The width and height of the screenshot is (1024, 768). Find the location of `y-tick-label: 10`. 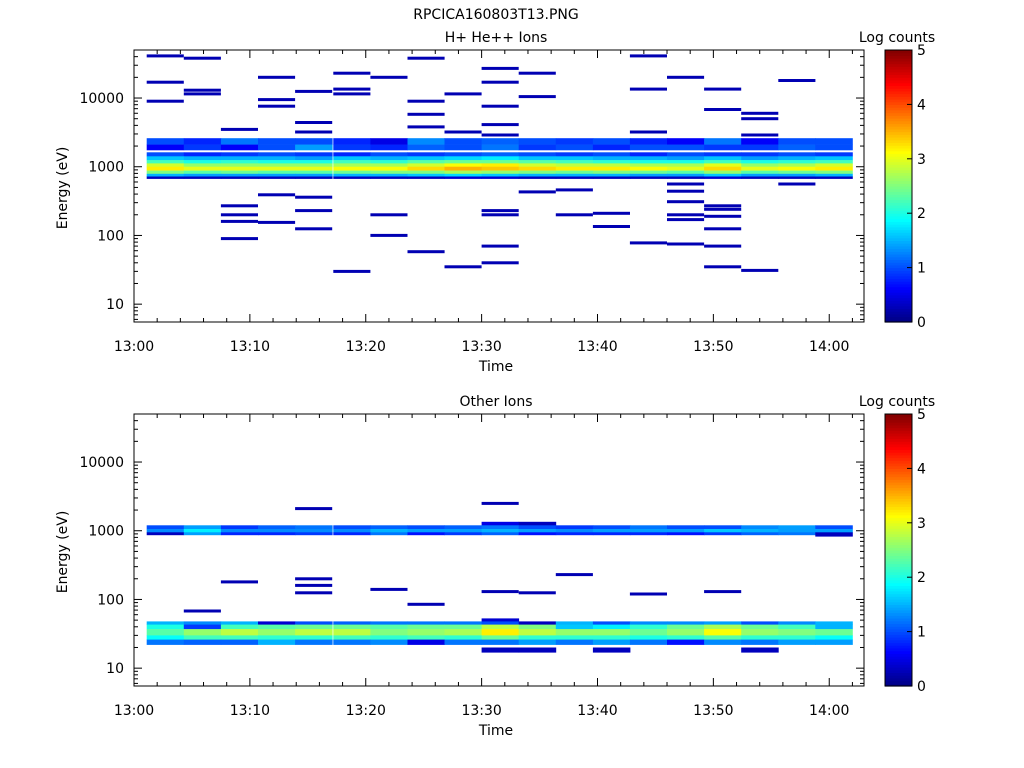

y-tick-label: 10 is located at coordinates (115, 305).